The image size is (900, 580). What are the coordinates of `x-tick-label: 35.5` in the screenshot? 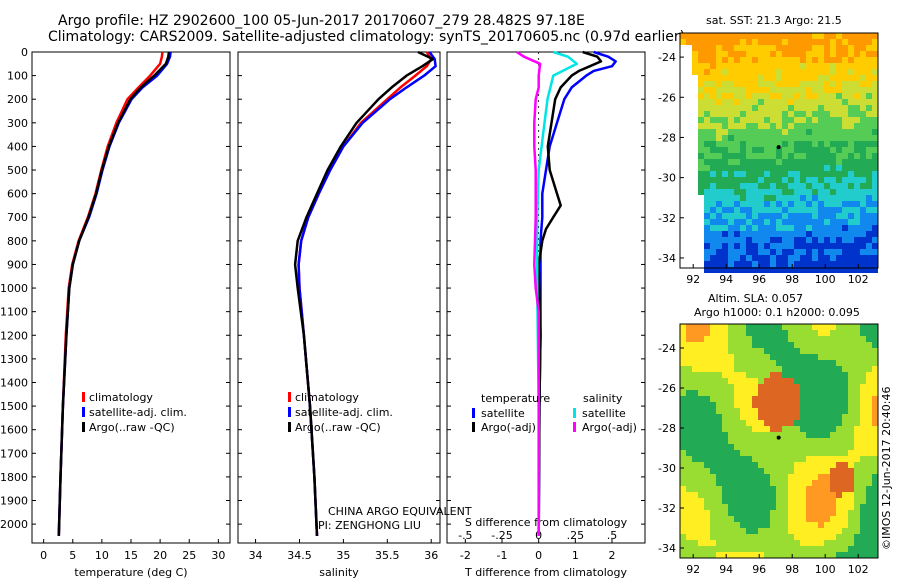 It's located at (387, 555).